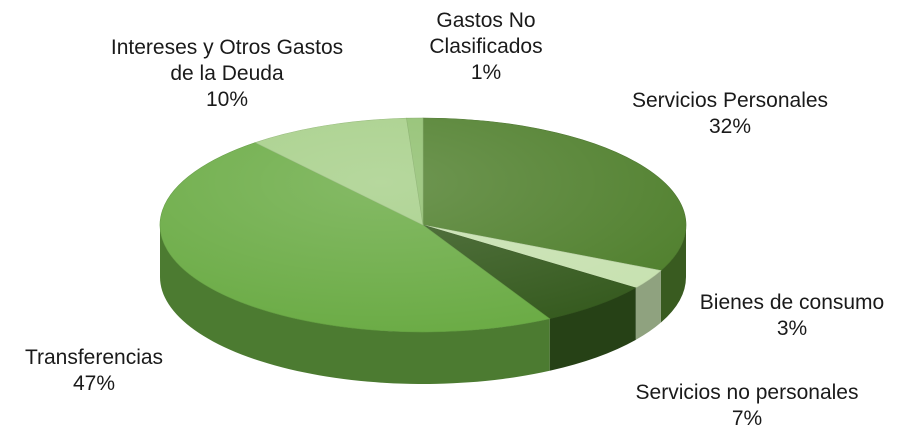 This screenshot has height=433, width=902. What do you see at coordinates (747, 406) in the screenshot?
I see `data-label-2: Servicios no personales 7%` at bounding box center [747, 406].